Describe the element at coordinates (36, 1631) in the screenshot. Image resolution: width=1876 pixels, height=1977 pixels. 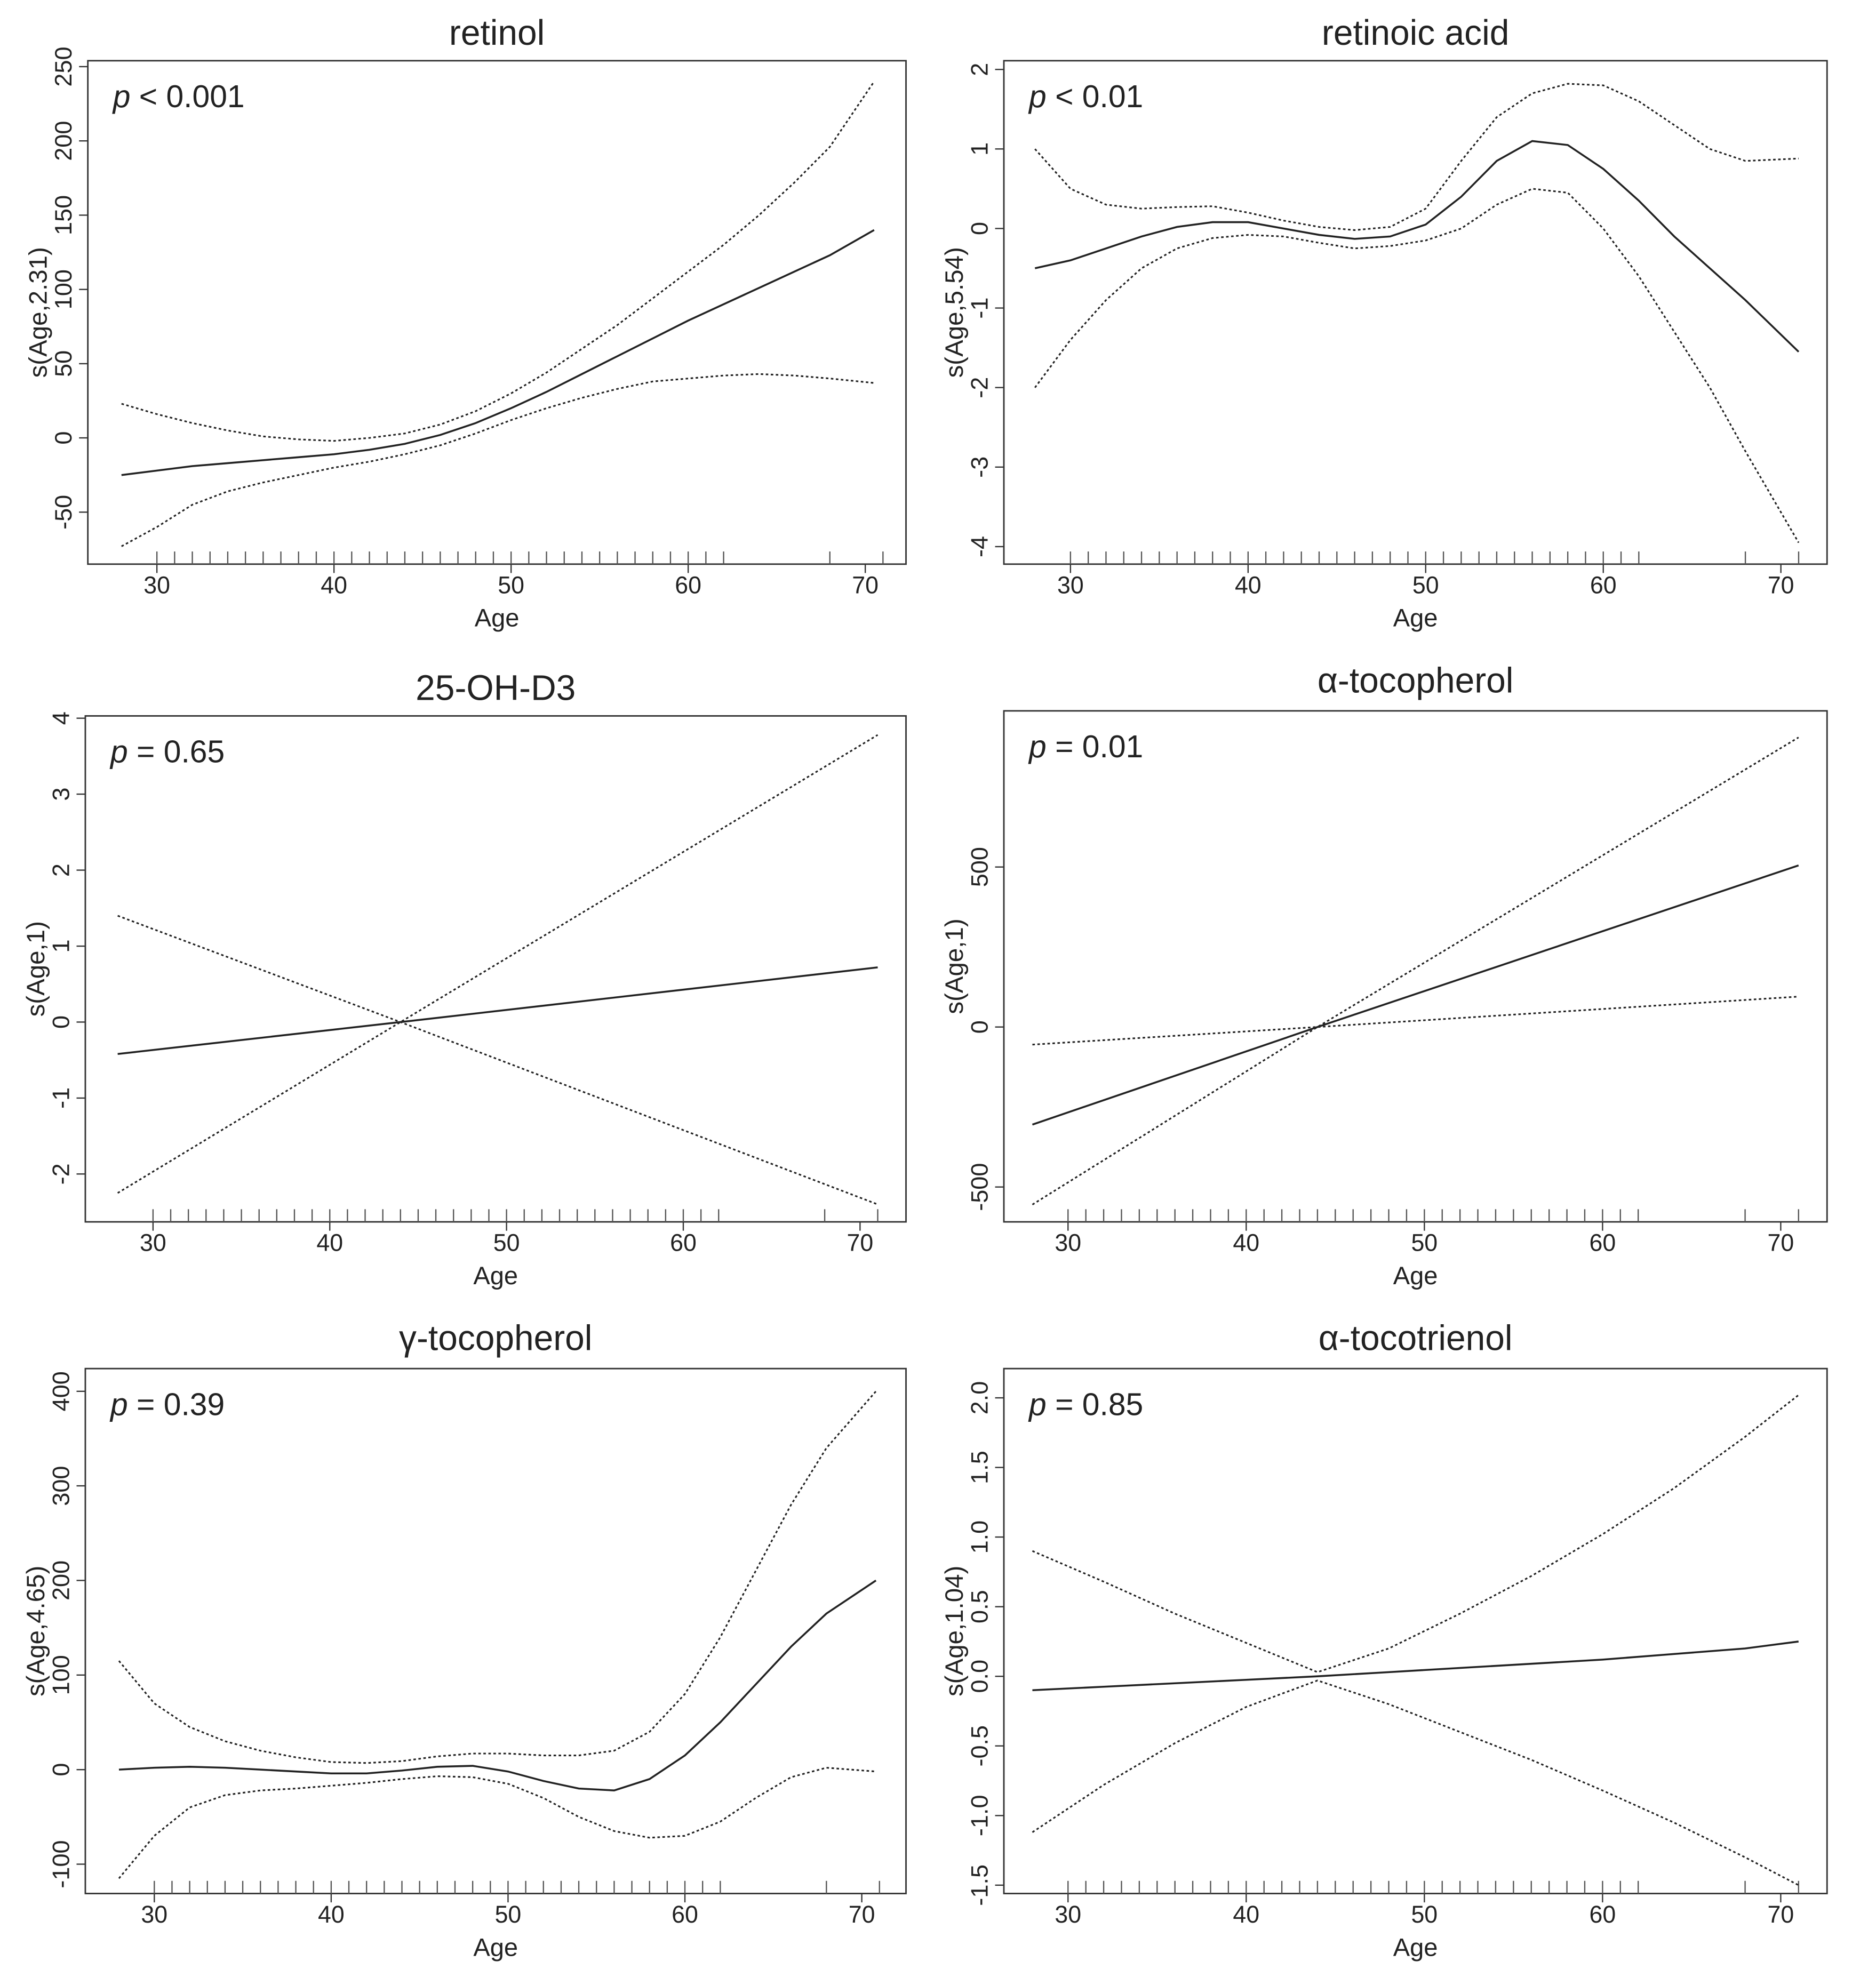
I see `y-axis-label: s(Age,4.65)` at that location.